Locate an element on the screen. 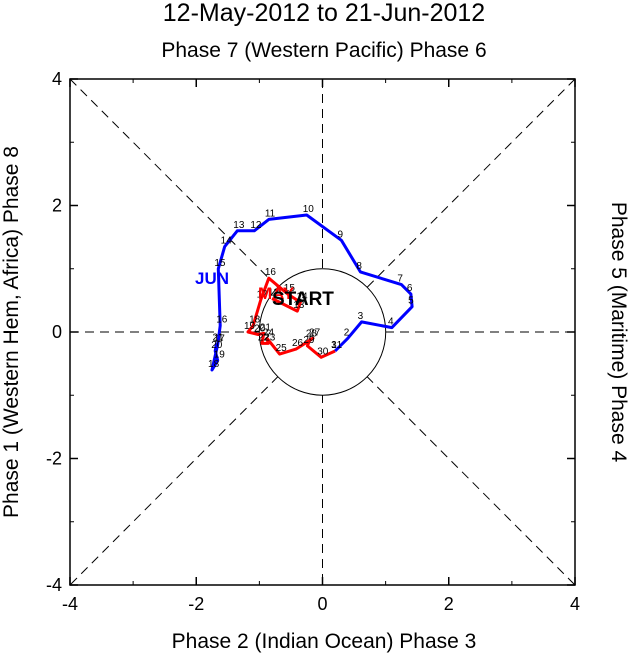 This screenshot has height=656, width=628. day-label-jun: 13 is located at coordinates (239, 225).